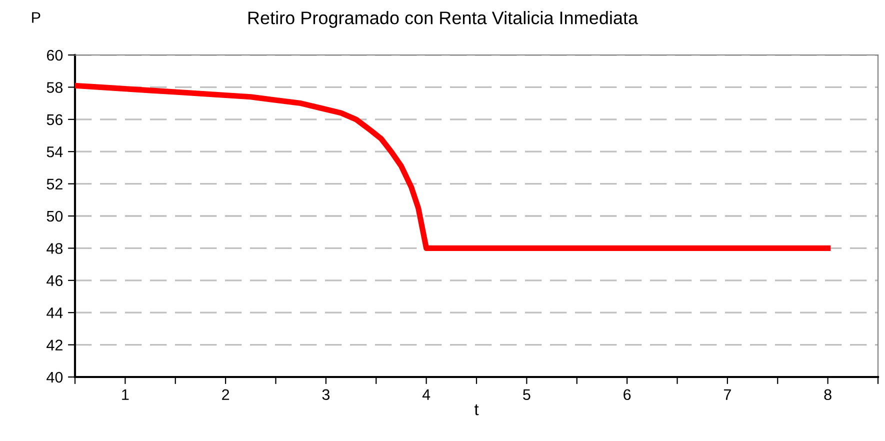  Describe the element at coordinates (54, 87) in the screenshot. I see `y-tick-label: 58` at that location.